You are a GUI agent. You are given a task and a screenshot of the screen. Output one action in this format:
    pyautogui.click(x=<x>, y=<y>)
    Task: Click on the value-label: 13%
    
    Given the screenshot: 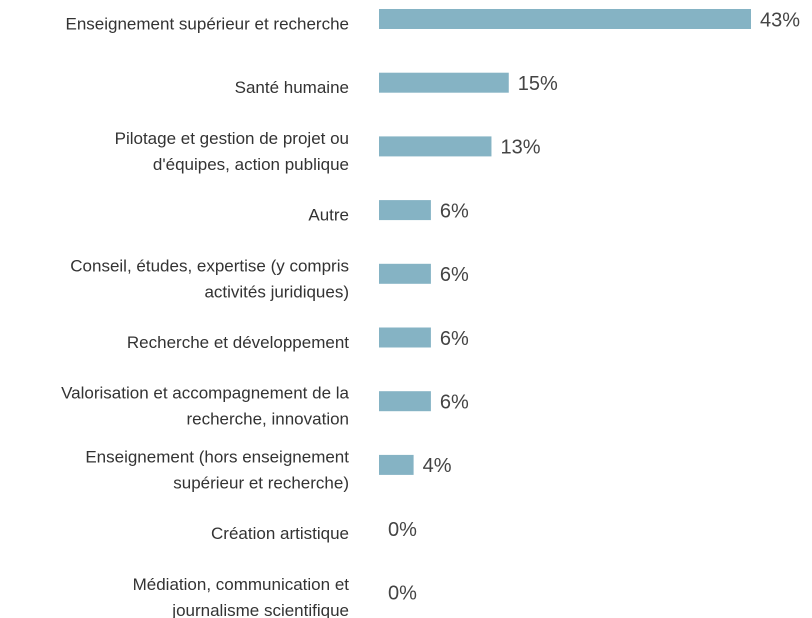 What is the action you would take?
    pyautogui.click(x=520, y=148)
    